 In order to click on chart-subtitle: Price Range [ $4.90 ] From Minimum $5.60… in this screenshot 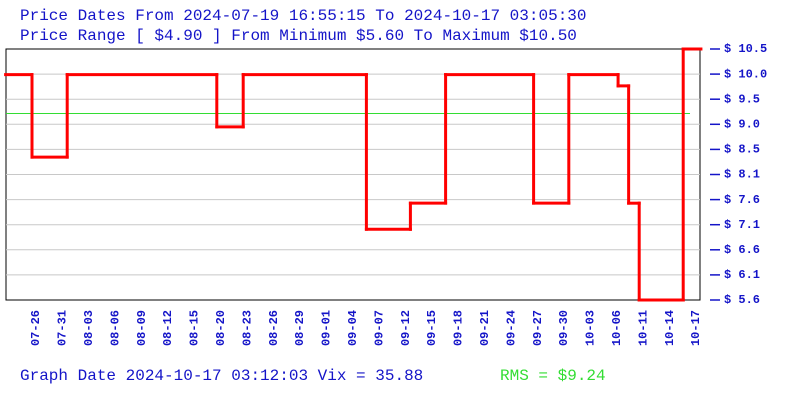, I will do `click(298, 36)`.